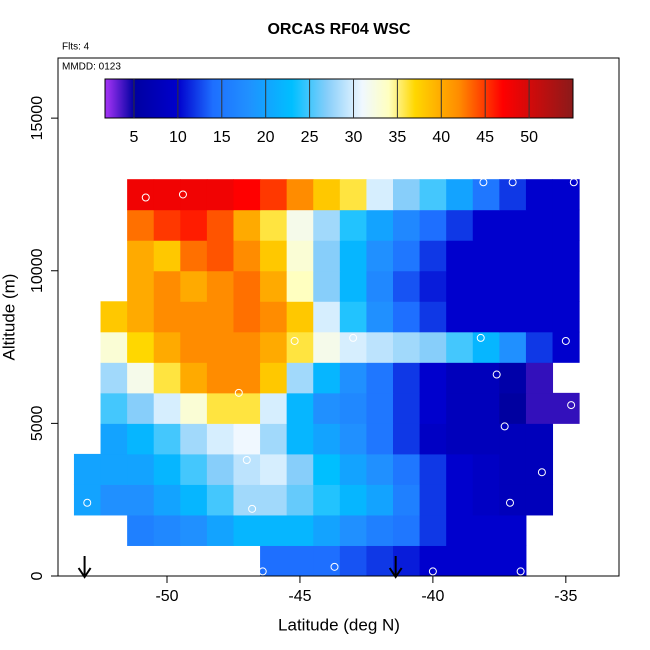  What do you see at coordinates (339, 624) in the screenshot?
I see `x-axis-label: Latitude (deg N)` at bounding box center [339, 624].